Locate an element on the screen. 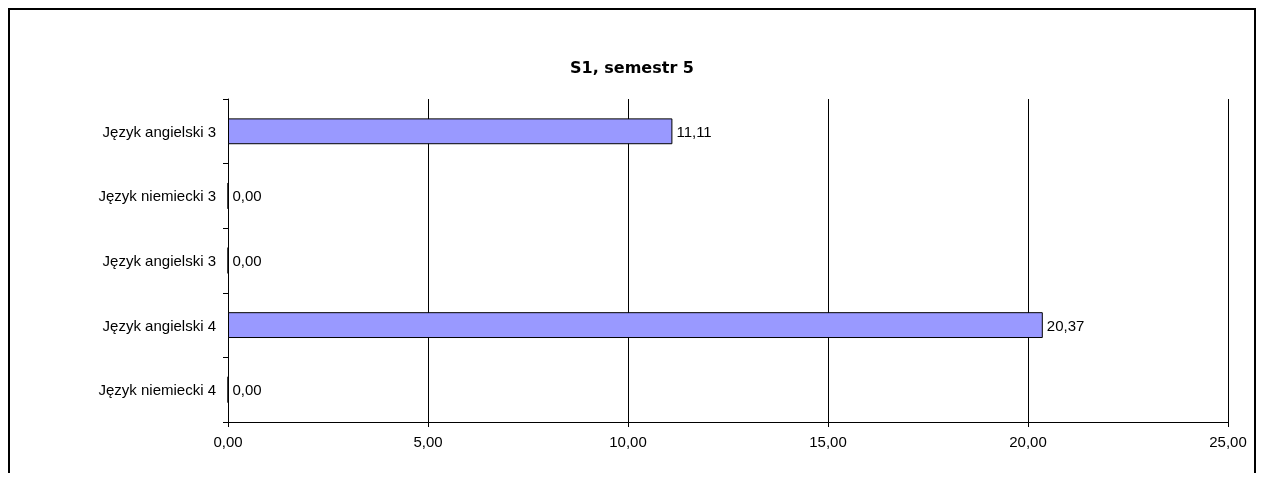 The image size is (1264, 481). data-label: 11,11 is located at coordinates (694, 131).